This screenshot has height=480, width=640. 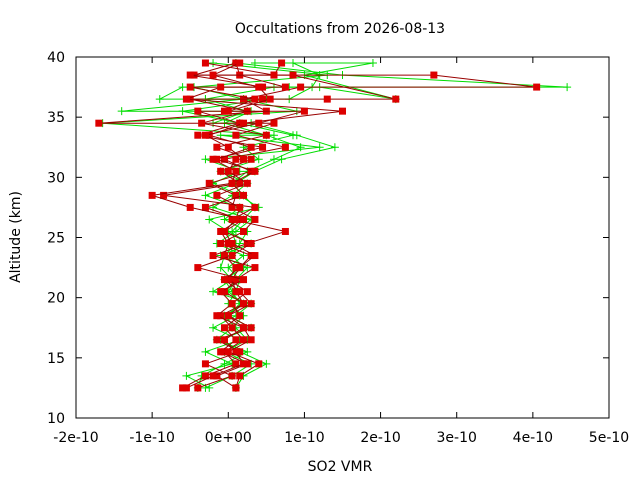 What do you see at coordinates (75, 438) in the screenshot?
I see `x-tick-label: -2e-10` at bounding box center [75, 438].